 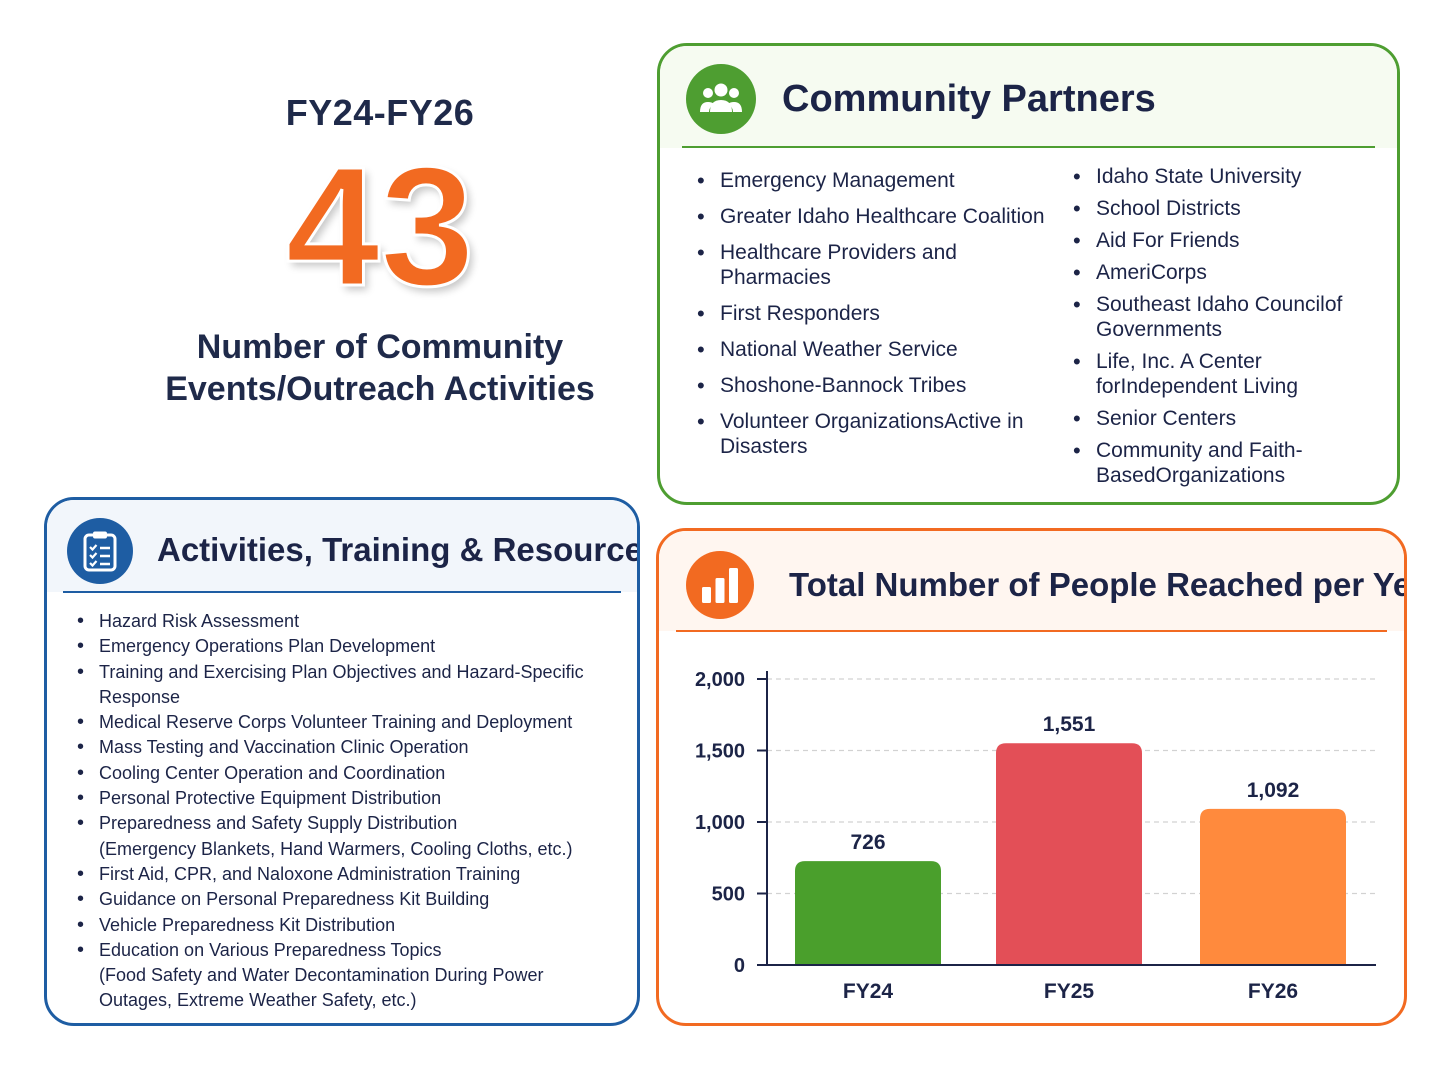 I want to click on hero-caption-line1: Number of Community, so click(x=380, y=347).